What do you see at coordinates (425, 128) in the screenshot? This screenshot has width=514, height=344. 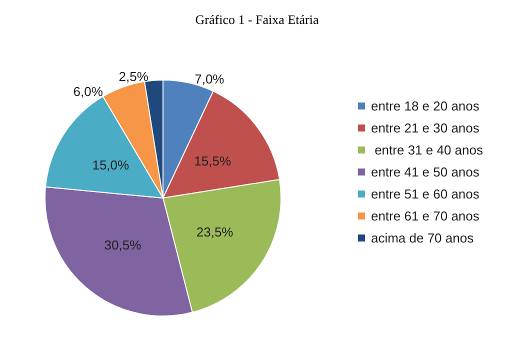 I see `legend-label: entre 21 e 30 anos` at bounding box center [425, 128].